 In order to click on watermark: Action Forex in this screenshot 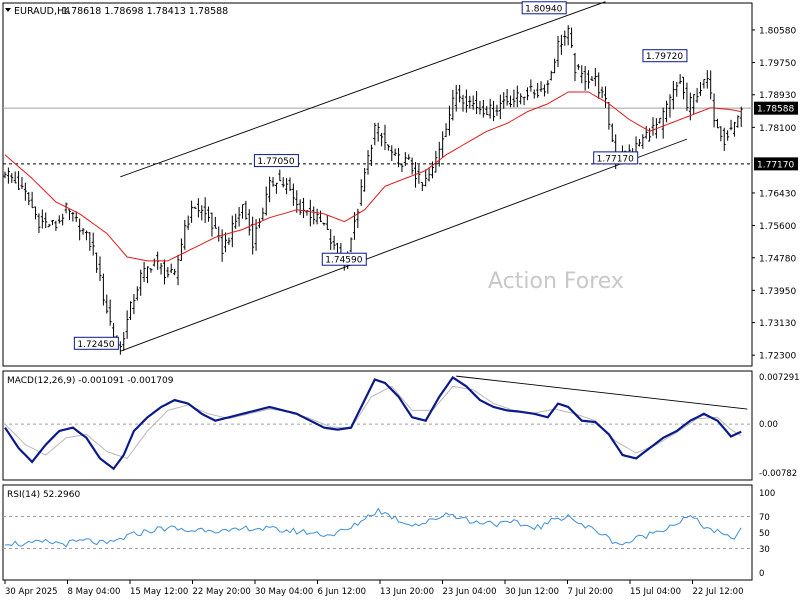, I will do `click(556, 281)`.